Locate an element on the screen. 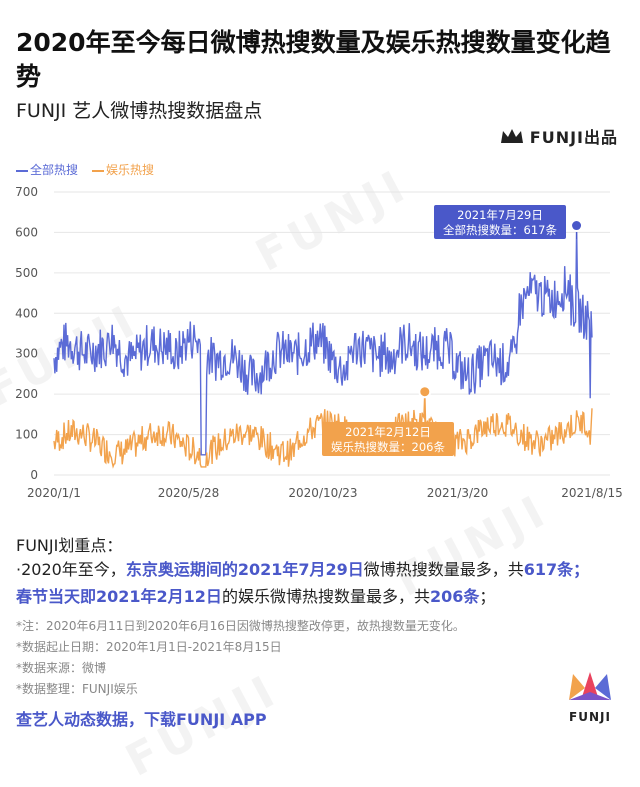 This screenshot has width=640, height=787. notes-number: 206条 is located at coordinates (454, 596).